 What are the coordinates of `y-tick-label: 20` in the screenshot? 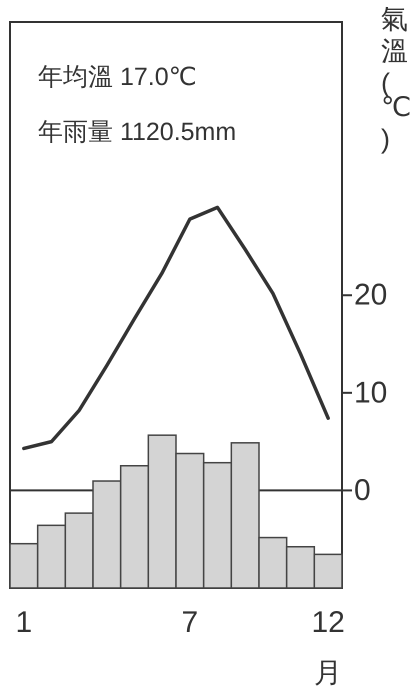 It's located at (371, 295).